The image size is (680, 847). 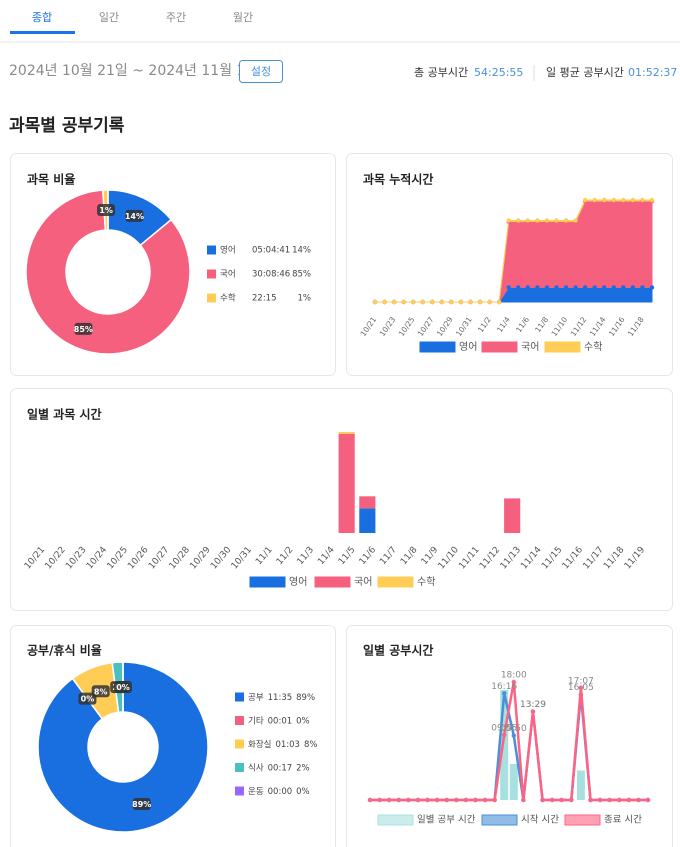 I want to click on active-tab-underline, so click(x=42, y=32).